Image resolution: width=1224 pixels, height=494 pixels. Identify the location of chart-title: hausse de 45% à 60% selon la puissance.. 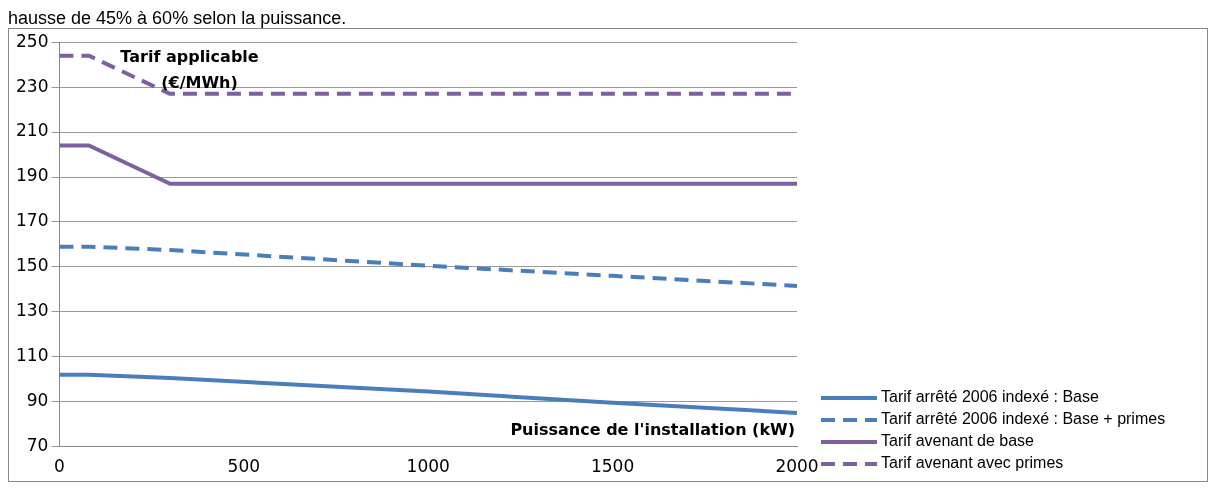
(178, 18).